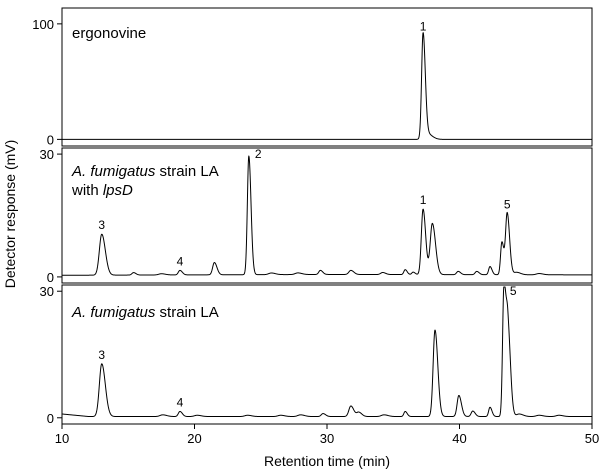  What do you see at coordinates (87, 190) in the screenshot?
I see `panel-title-part: with` at bounding box center [87, 190].